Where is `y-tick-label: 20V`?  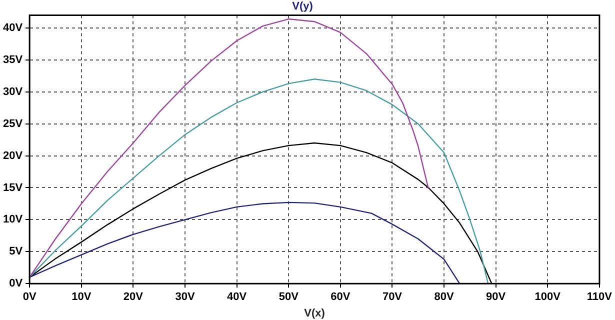
y-tick-label: 20V is located at coordinates (13, 156).